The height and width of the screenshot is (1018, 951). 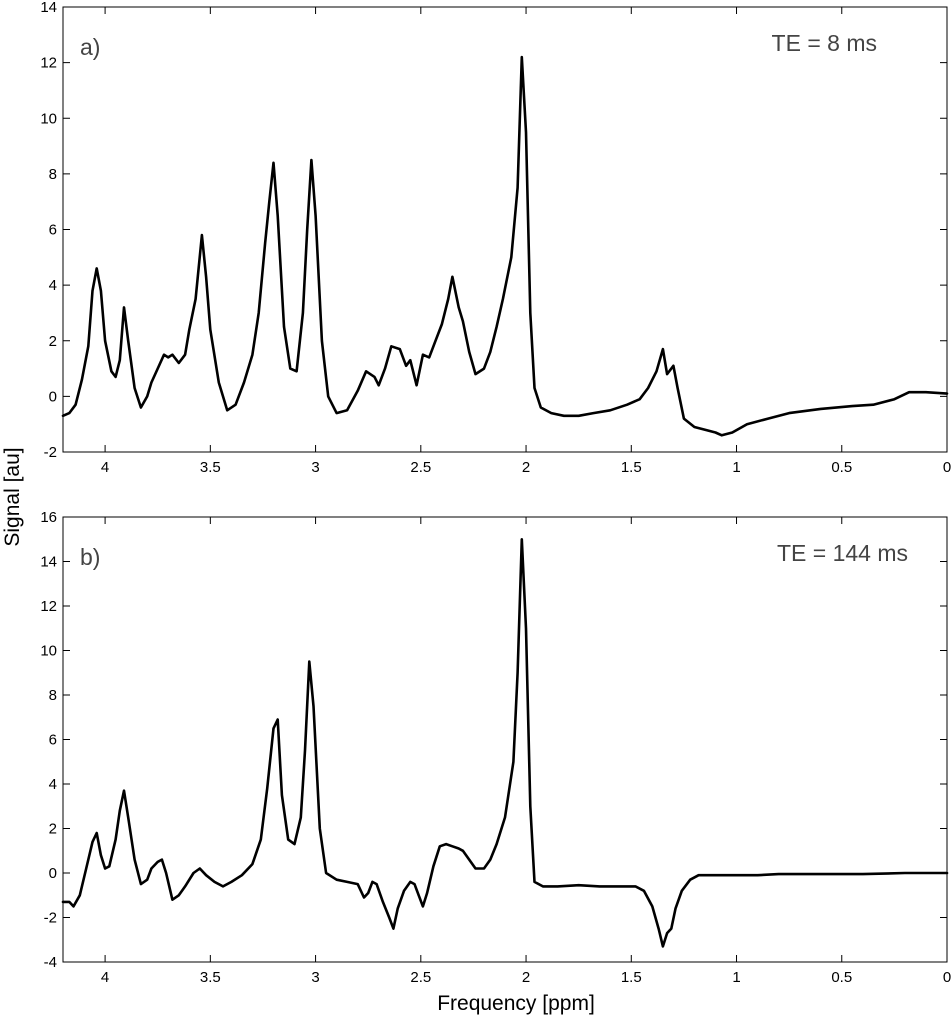 I want to click on x-axis-label: Frequency [ppm], so click(x=516, y=1003).